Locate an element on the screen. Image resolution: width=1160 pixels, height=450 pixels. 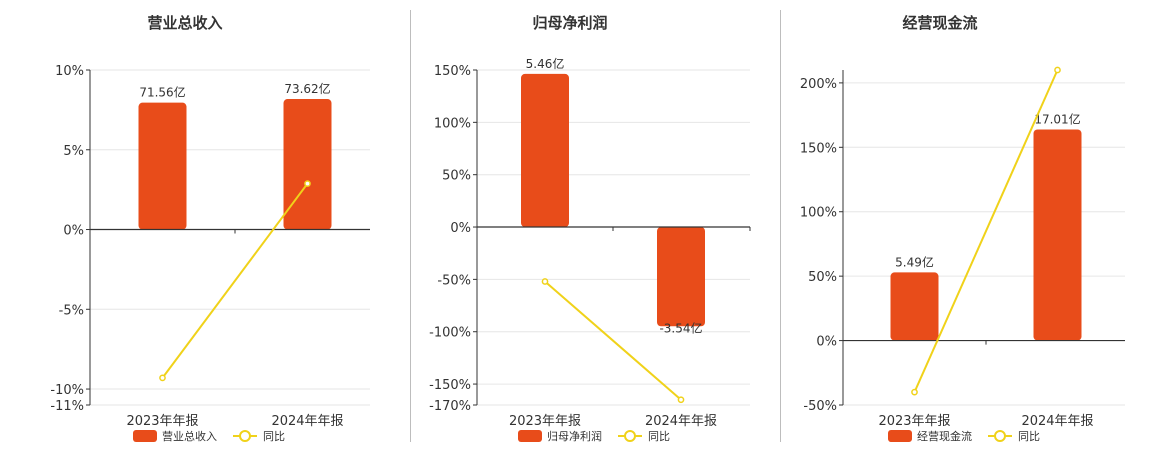
y-tick-label: 10% is located at coordinates (69, 71).